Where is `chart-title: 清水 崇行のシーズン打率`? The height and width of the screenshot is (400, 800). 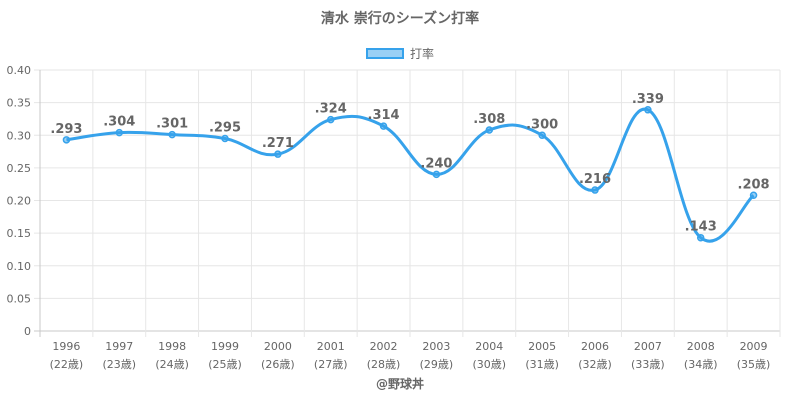 chart-title: 清水 崇行のシーズン打率 is located at coordinates (400, 19).